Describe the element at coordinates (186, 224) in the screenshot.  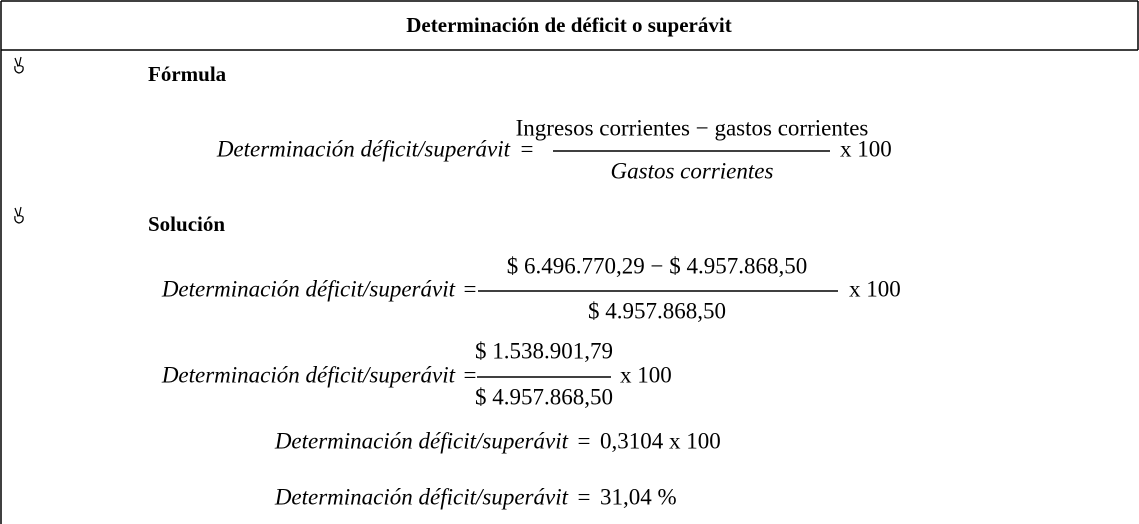
I see `section-heading: Solución` at that location.